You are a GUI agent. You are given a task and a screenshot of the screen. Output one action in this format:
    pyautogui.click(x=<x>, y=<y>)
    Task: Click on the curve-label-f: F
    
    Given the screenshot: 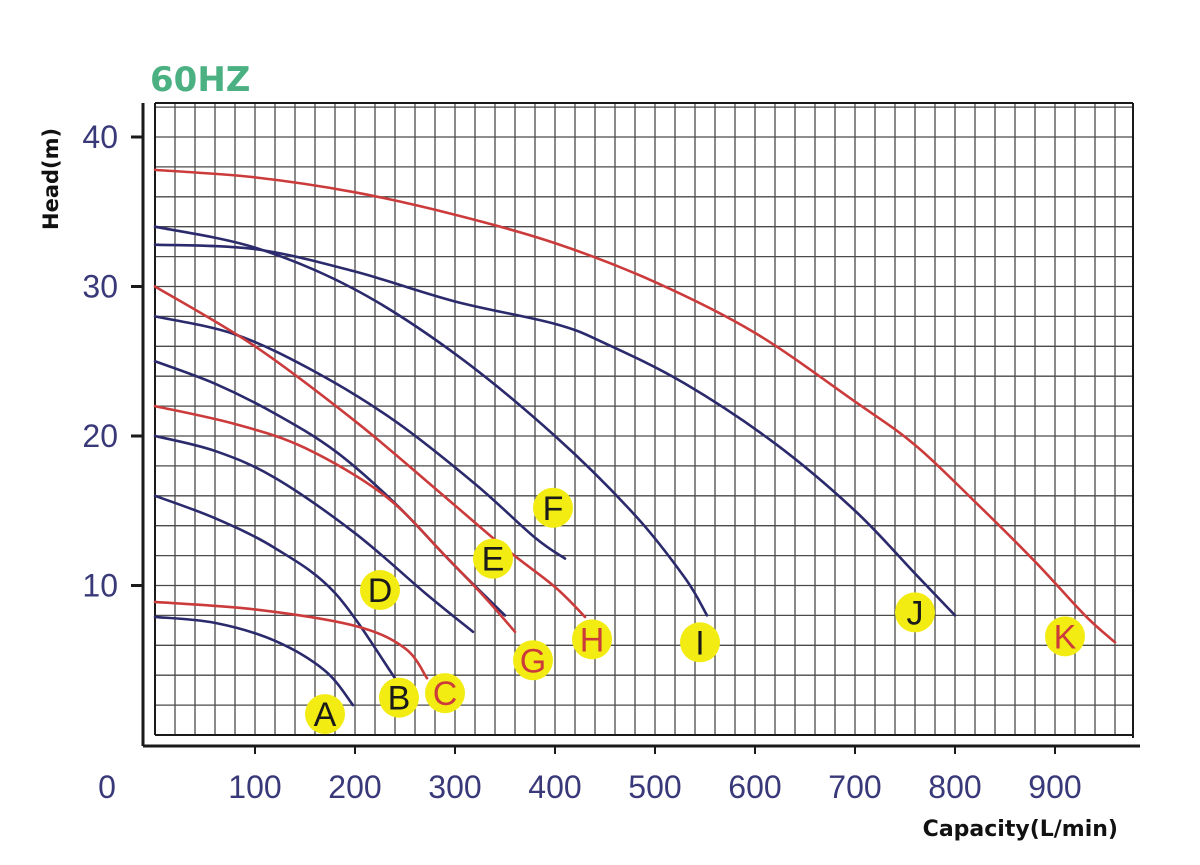 What is the action you would take?
    pyautogui.click(x=553, y=509)
    